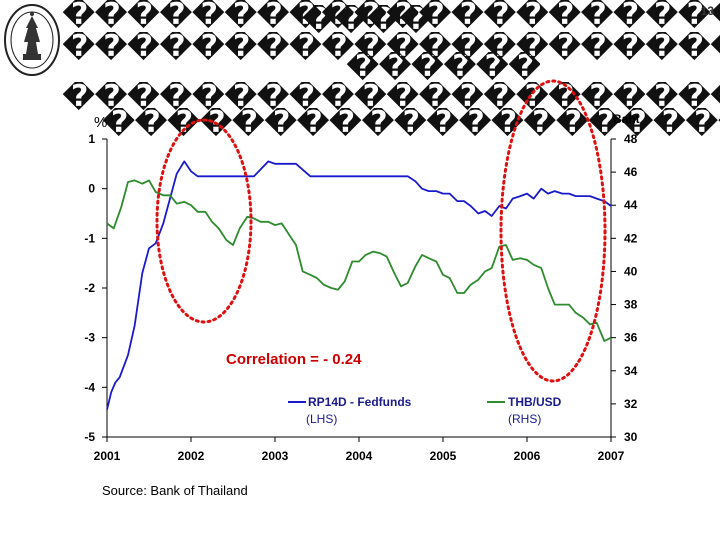 The image size is (720, 540). Describe the element at coordinates (91, 189) in the screenshot. I see `y-left-tick-label: 0` at that location.